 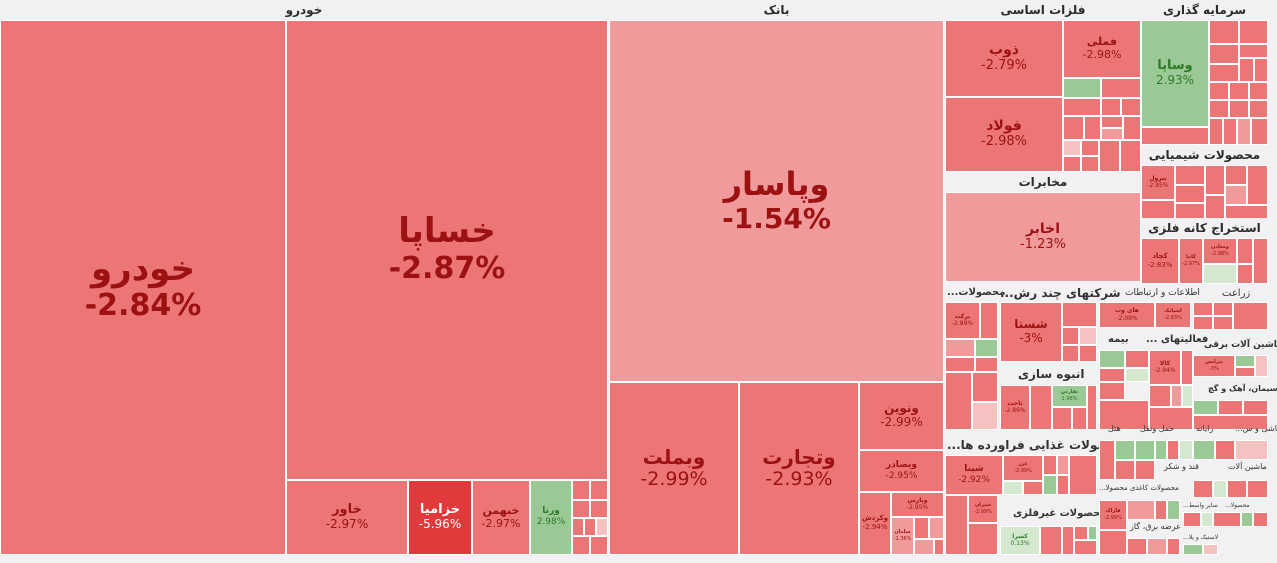 What do you see at coordinates (902, 536) in the screenshot?
I see `tile-saman: سامان -1.36%` at bounding box center [902, 536].